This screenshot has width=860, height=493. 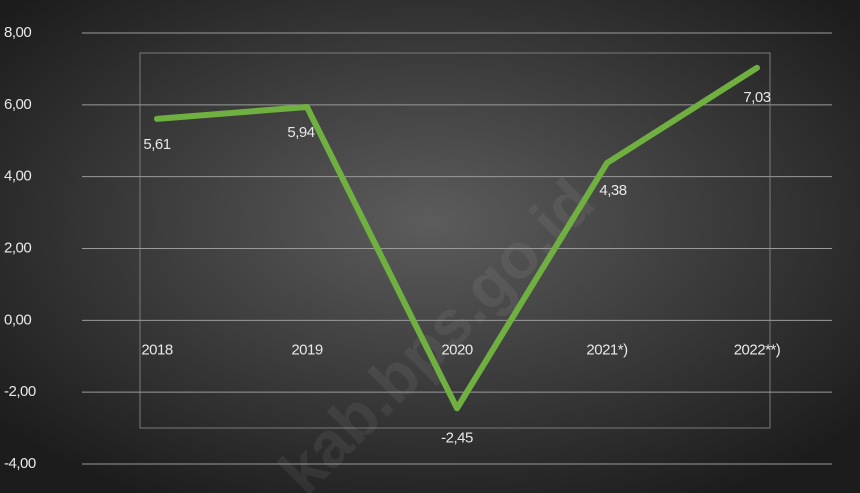 What do you see at coordinates (307, 349) in the screenshot?
I see `x-tick-label: 2019` at bounding box center [307, 349].